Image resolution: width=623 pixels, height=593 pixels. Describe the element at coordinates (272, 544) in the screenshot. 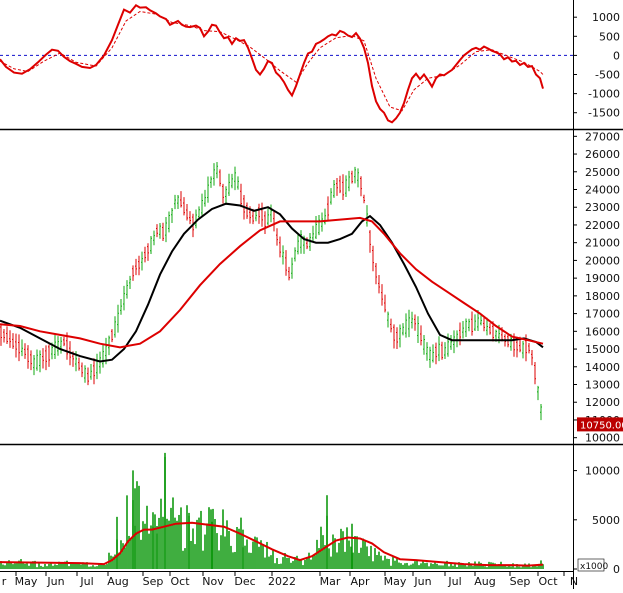

I see `volume-moving-average` at that location.